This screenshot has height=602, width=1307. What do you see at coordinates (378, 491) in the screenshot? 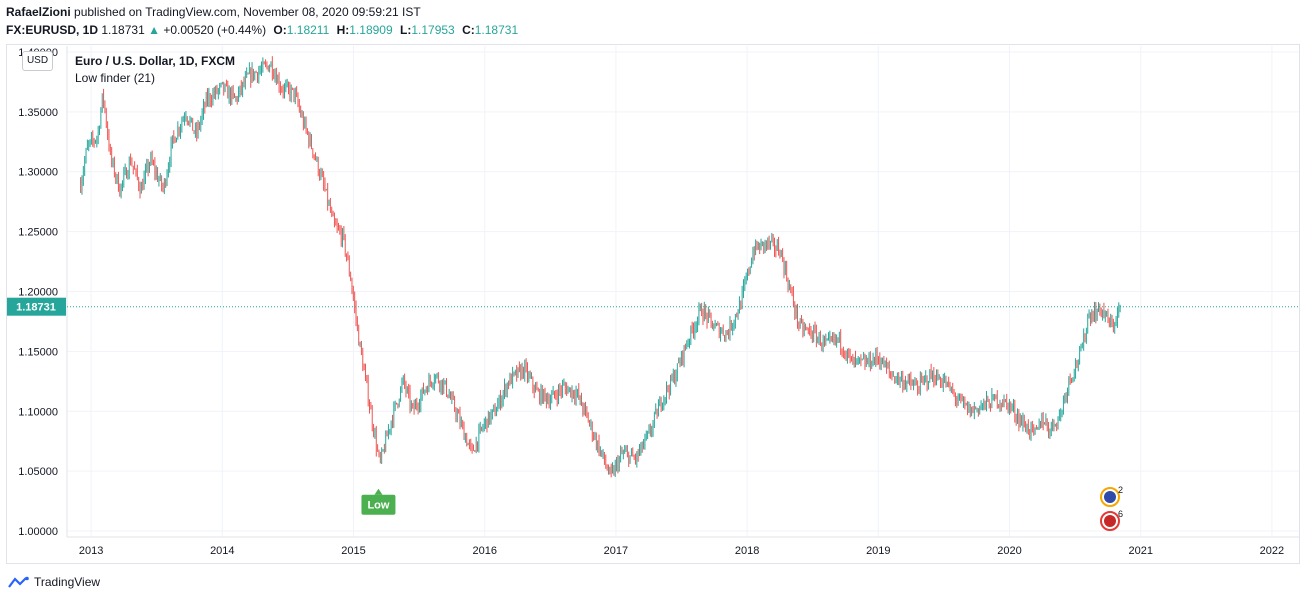
I see `low-marker-arrow` at bounding box center [378, 491].